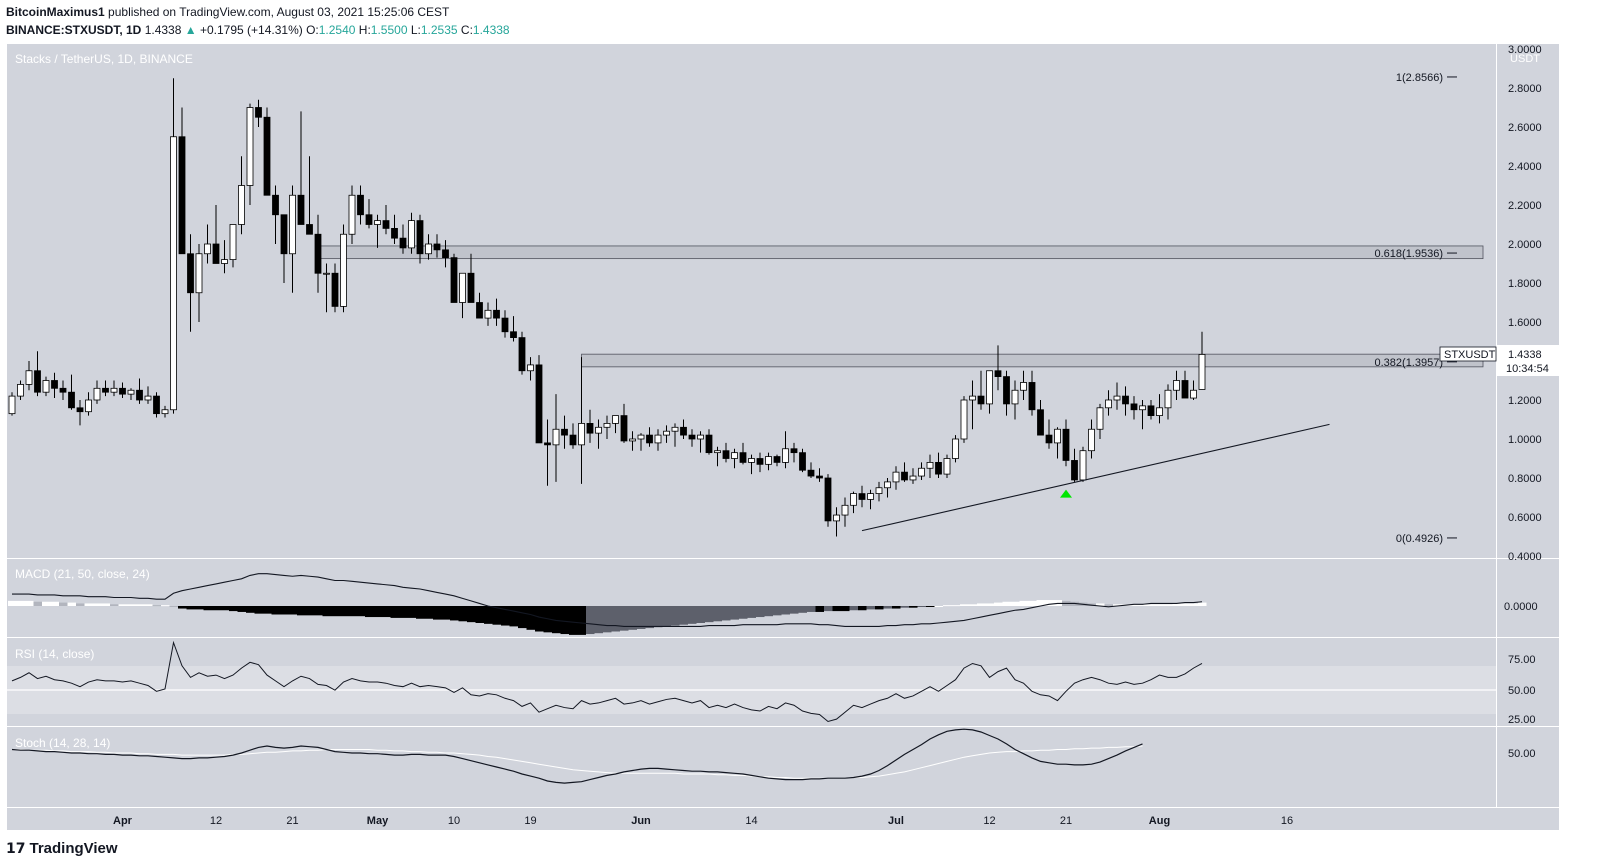 This screenshot has width=1608, height=867. I want to click on x-tick-label: Aug, so click(1159, 821).